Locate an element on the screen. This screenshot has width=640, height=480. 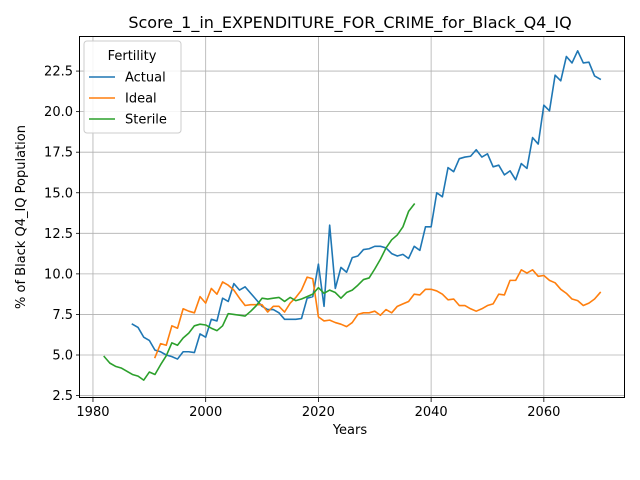
legend: Fertility Actual Ideal Sterile is located at coordinates (132, 87).